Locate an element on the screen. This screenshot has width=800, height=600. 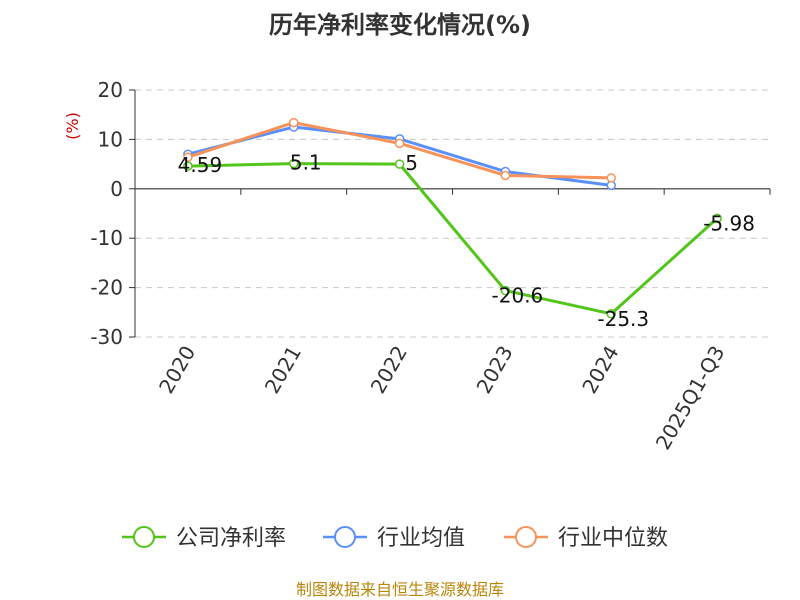
x-tick-label: 2023 is located at coordinates (495, 370).